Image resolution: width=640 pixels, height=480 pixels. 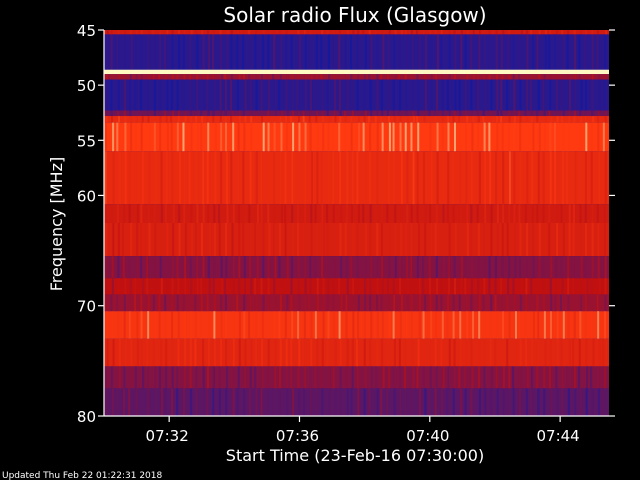 What do you see at coordinates (558, 436) in the screenshot?
I see `x-tick-label: 07:44` at bounding box center [558, 436].